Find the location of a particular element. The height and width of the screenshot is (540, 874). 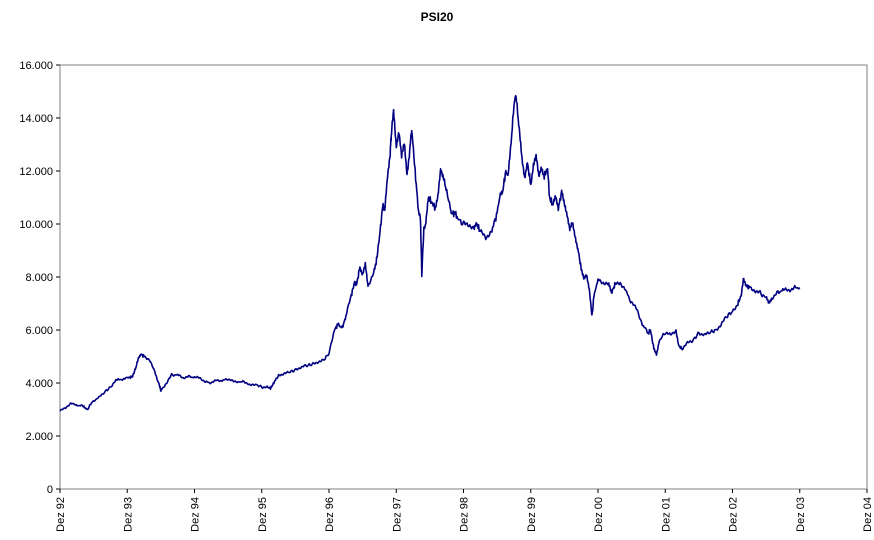

x-tick-label: Dez 03 is located at coordinates (801, 514).